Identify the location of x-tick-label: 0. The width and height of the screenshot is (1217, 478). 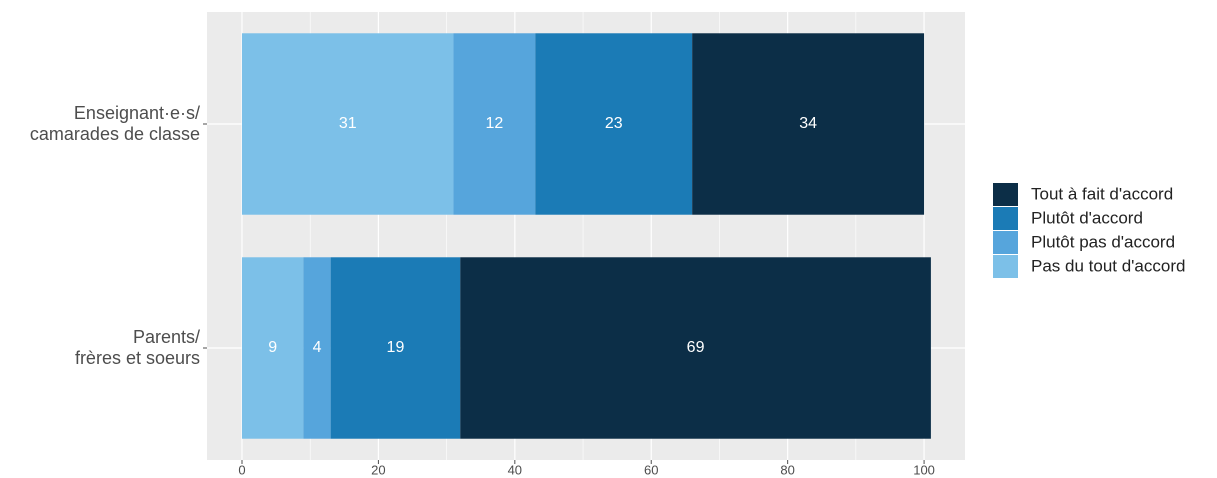
(241, 469).